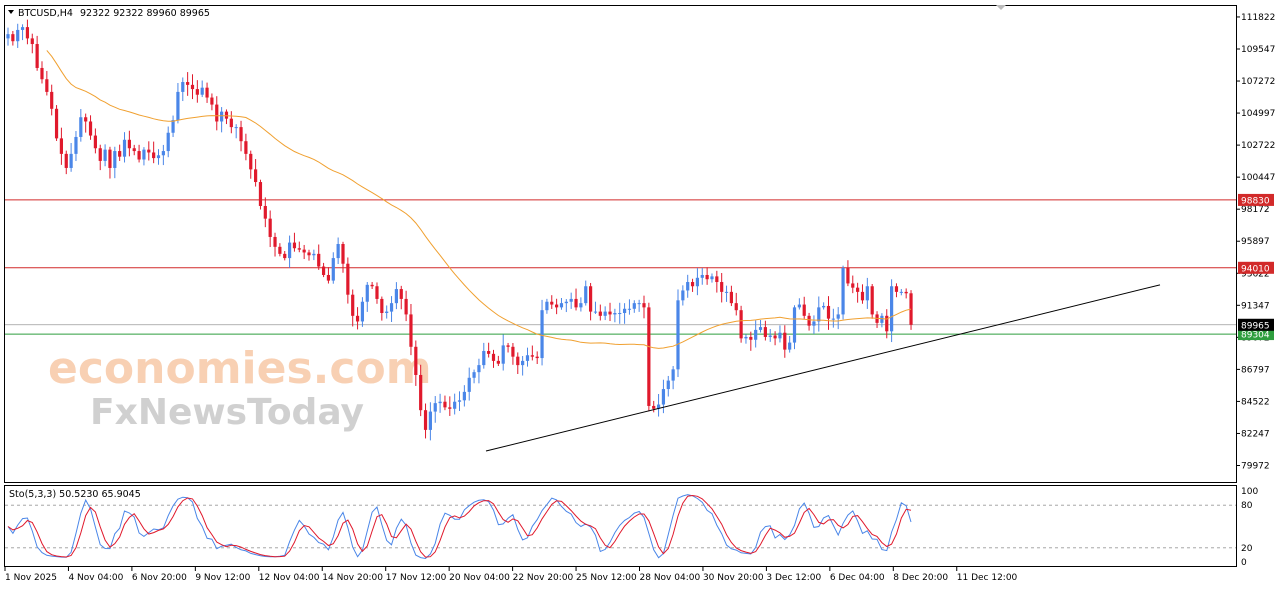  I want to click on watermark-economies: economies.com, so click(240, 368).